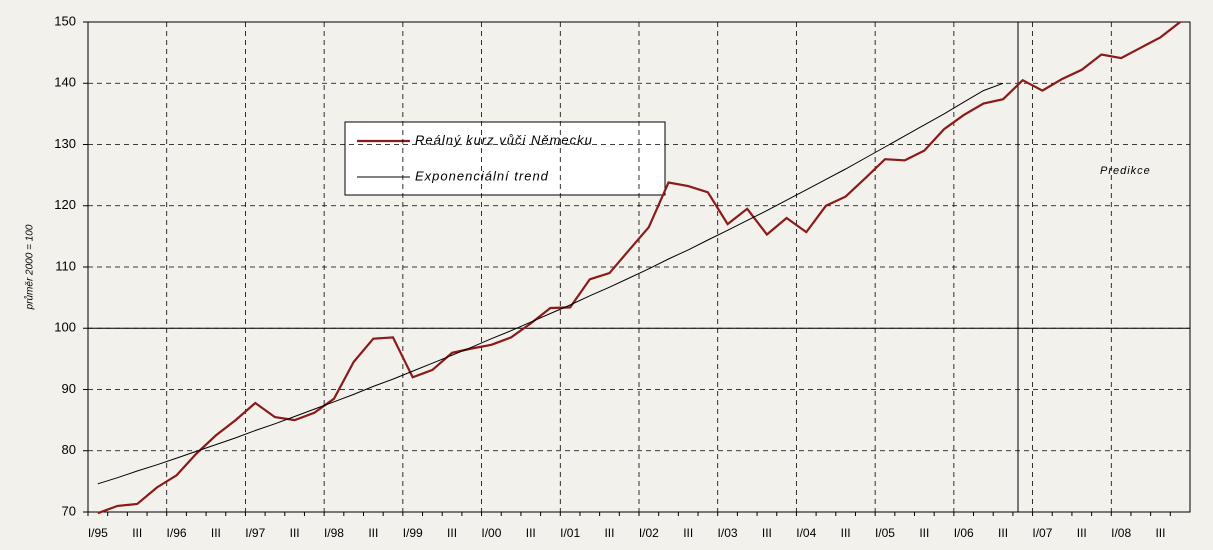 The width and height of the screenshot is (1213, 550). I want to click on x-tick-label: I/07, so click(1042, 533).